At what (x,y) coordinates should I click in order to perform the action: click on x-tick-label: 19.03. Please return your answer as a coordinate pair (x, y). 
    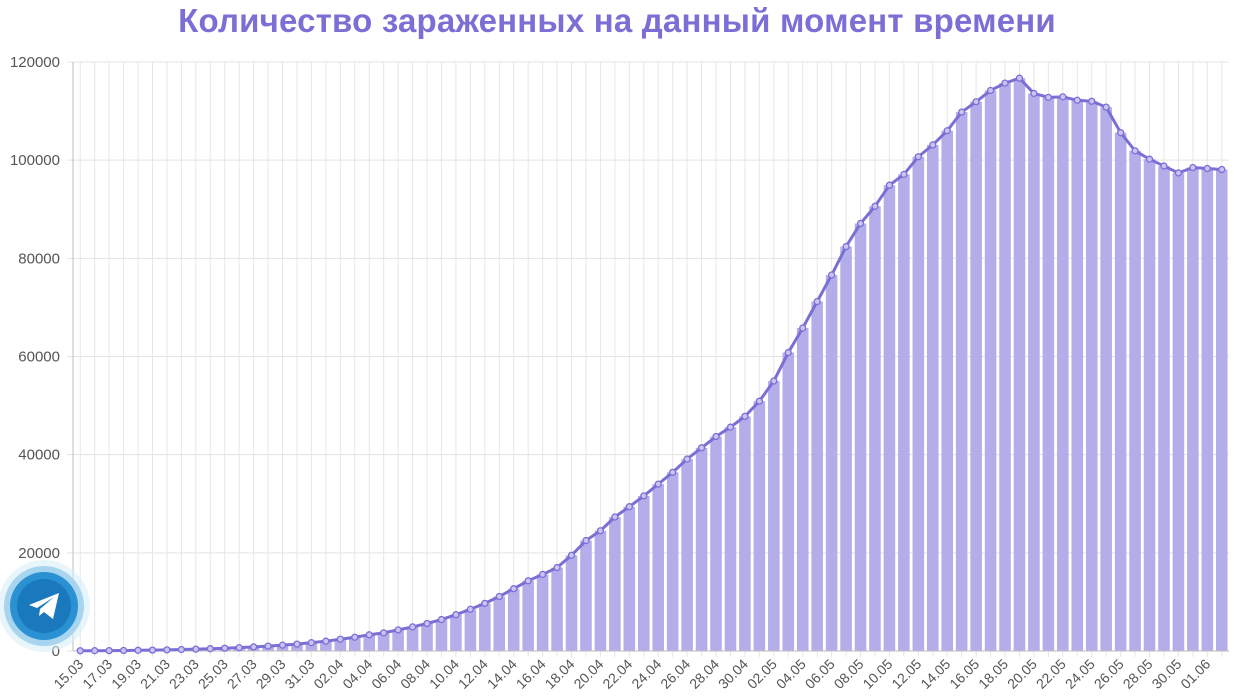
    Looking at the image, I should click on (126, 674).